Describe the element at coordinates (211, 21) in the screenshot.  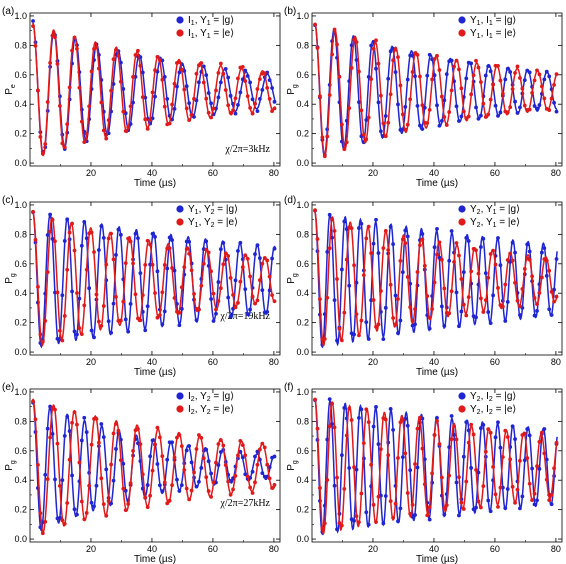
I see `legend-entry-blue: I1, Y1 = |g⟩` at that location.